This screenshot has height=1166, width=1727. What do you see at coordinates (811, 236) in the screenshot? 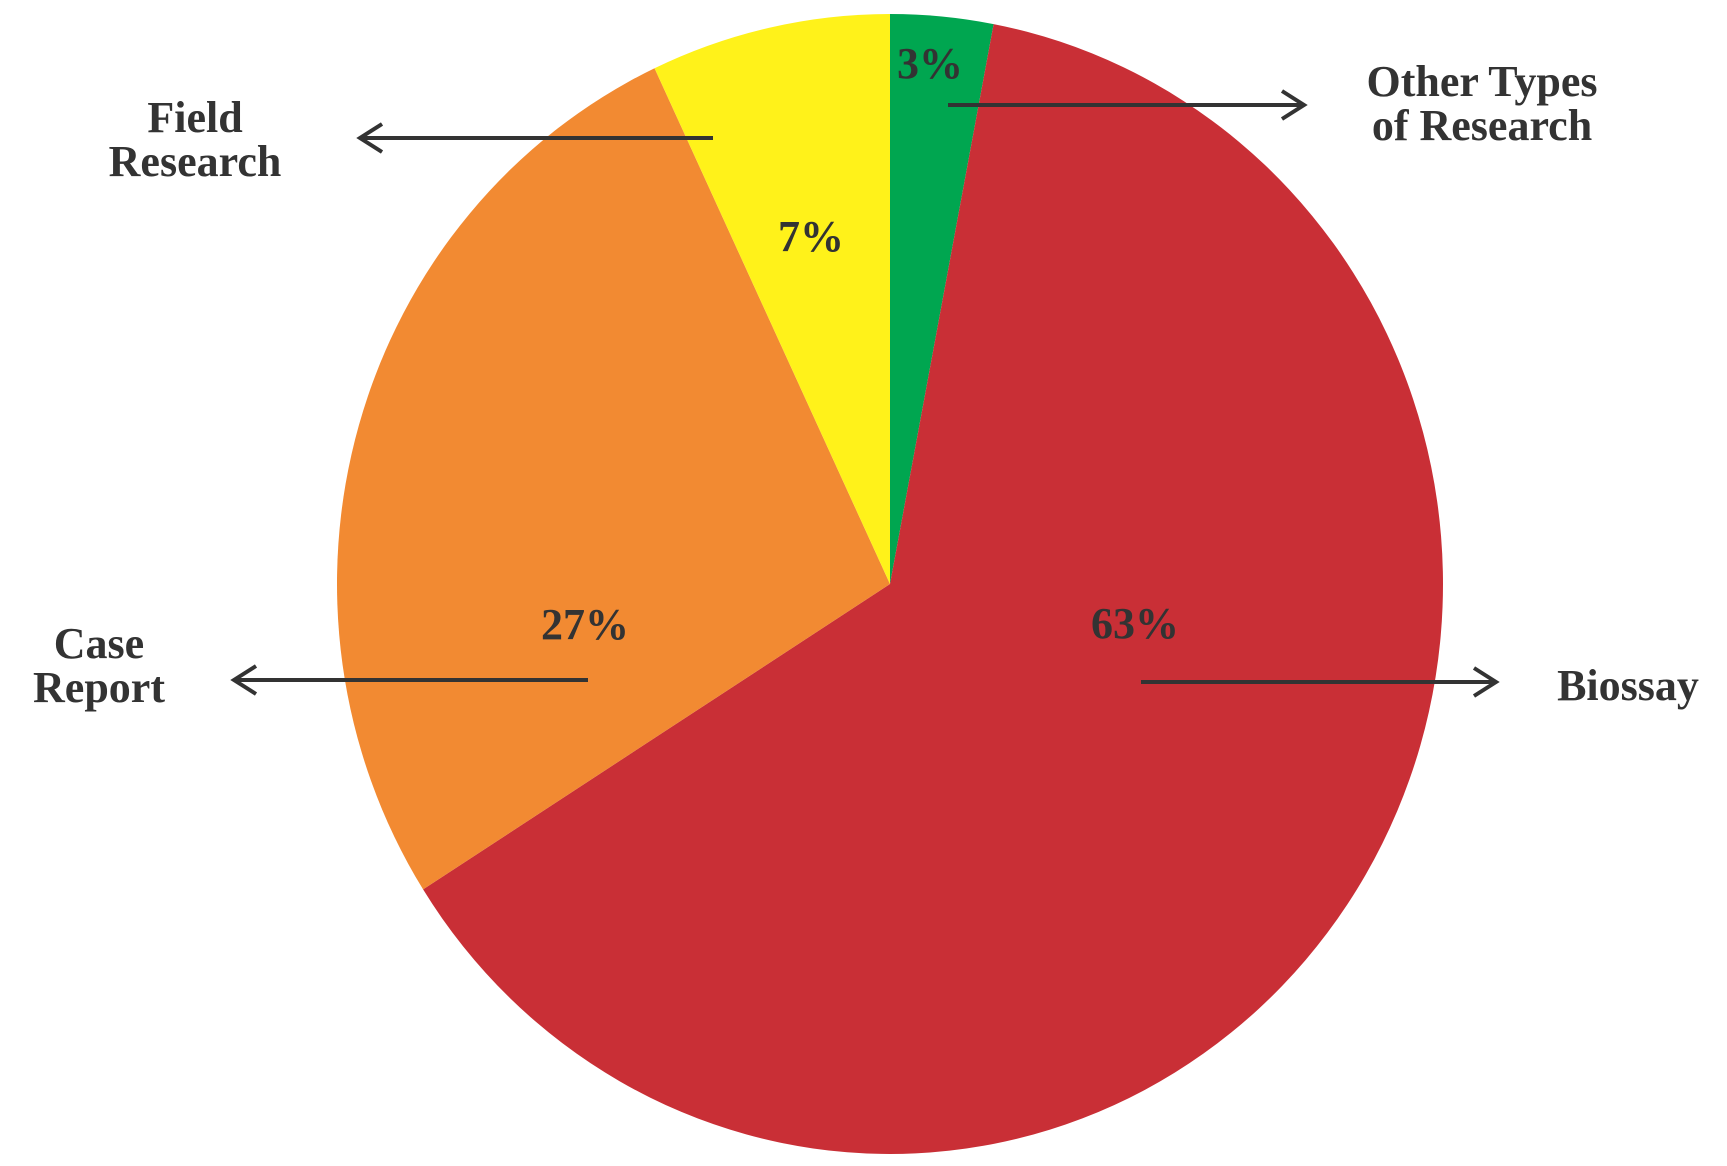
I see `value-label: 7%` at bounding box center [811, 236].